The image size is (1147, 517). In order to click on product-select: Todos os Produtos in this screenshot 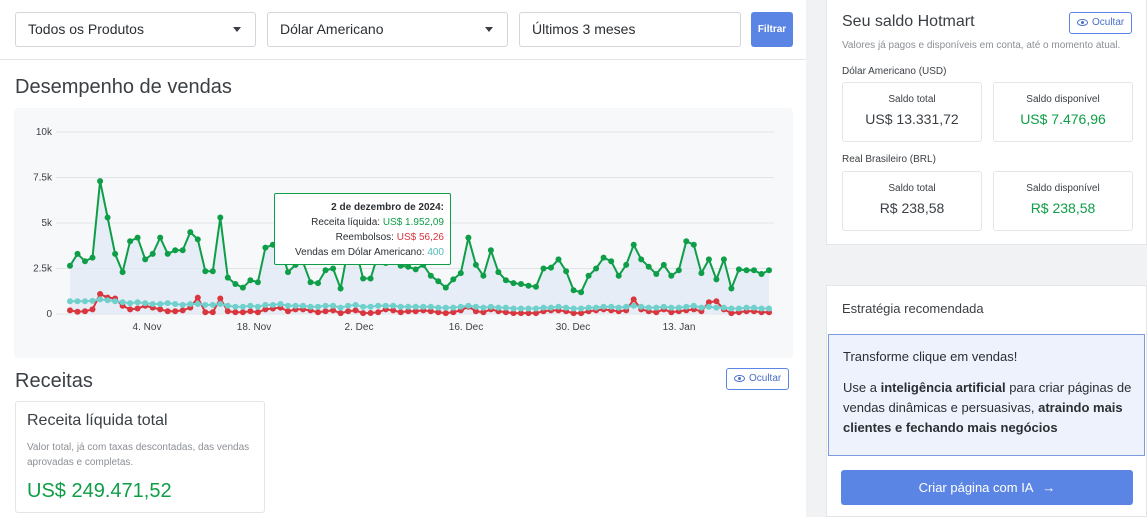, I will do `click(135, 29)`.